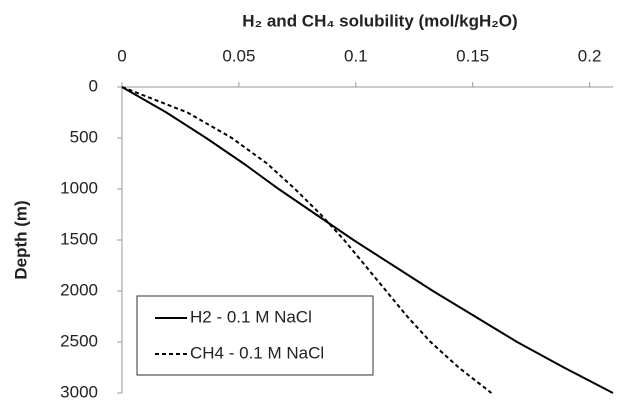 The width and height of the screenshot is (643, 401). I want to click on legend-box, so click(255, 335).